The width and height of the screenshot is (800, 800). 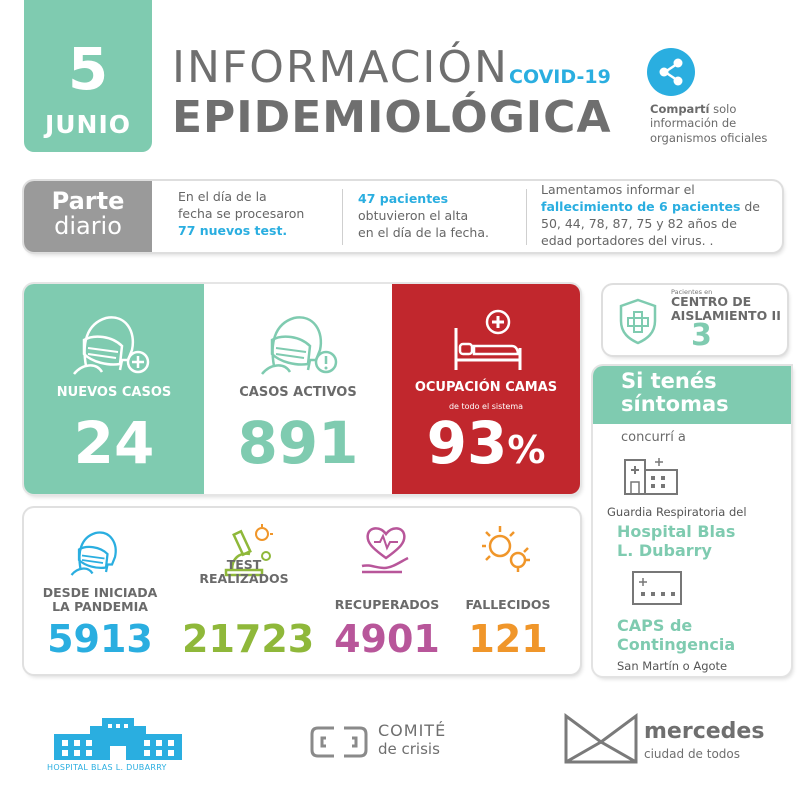 I want to click on pandemia-value: 5913, so click(x=100, y=639).